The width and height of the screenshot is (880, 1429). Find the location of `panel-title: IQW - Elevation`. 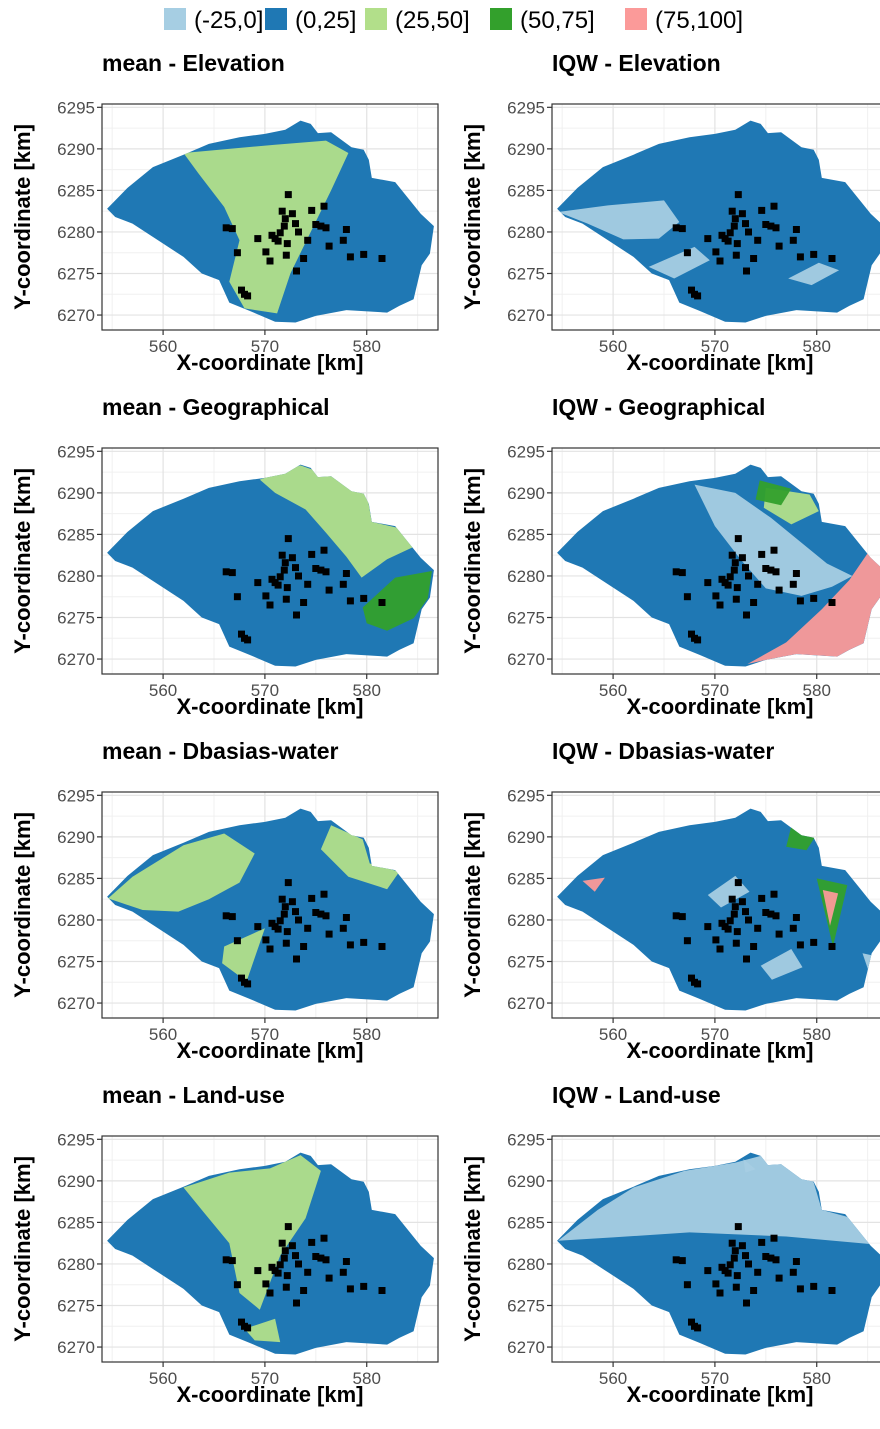

panel-title: IQW - Elevation is located at coordinates (636, 64).